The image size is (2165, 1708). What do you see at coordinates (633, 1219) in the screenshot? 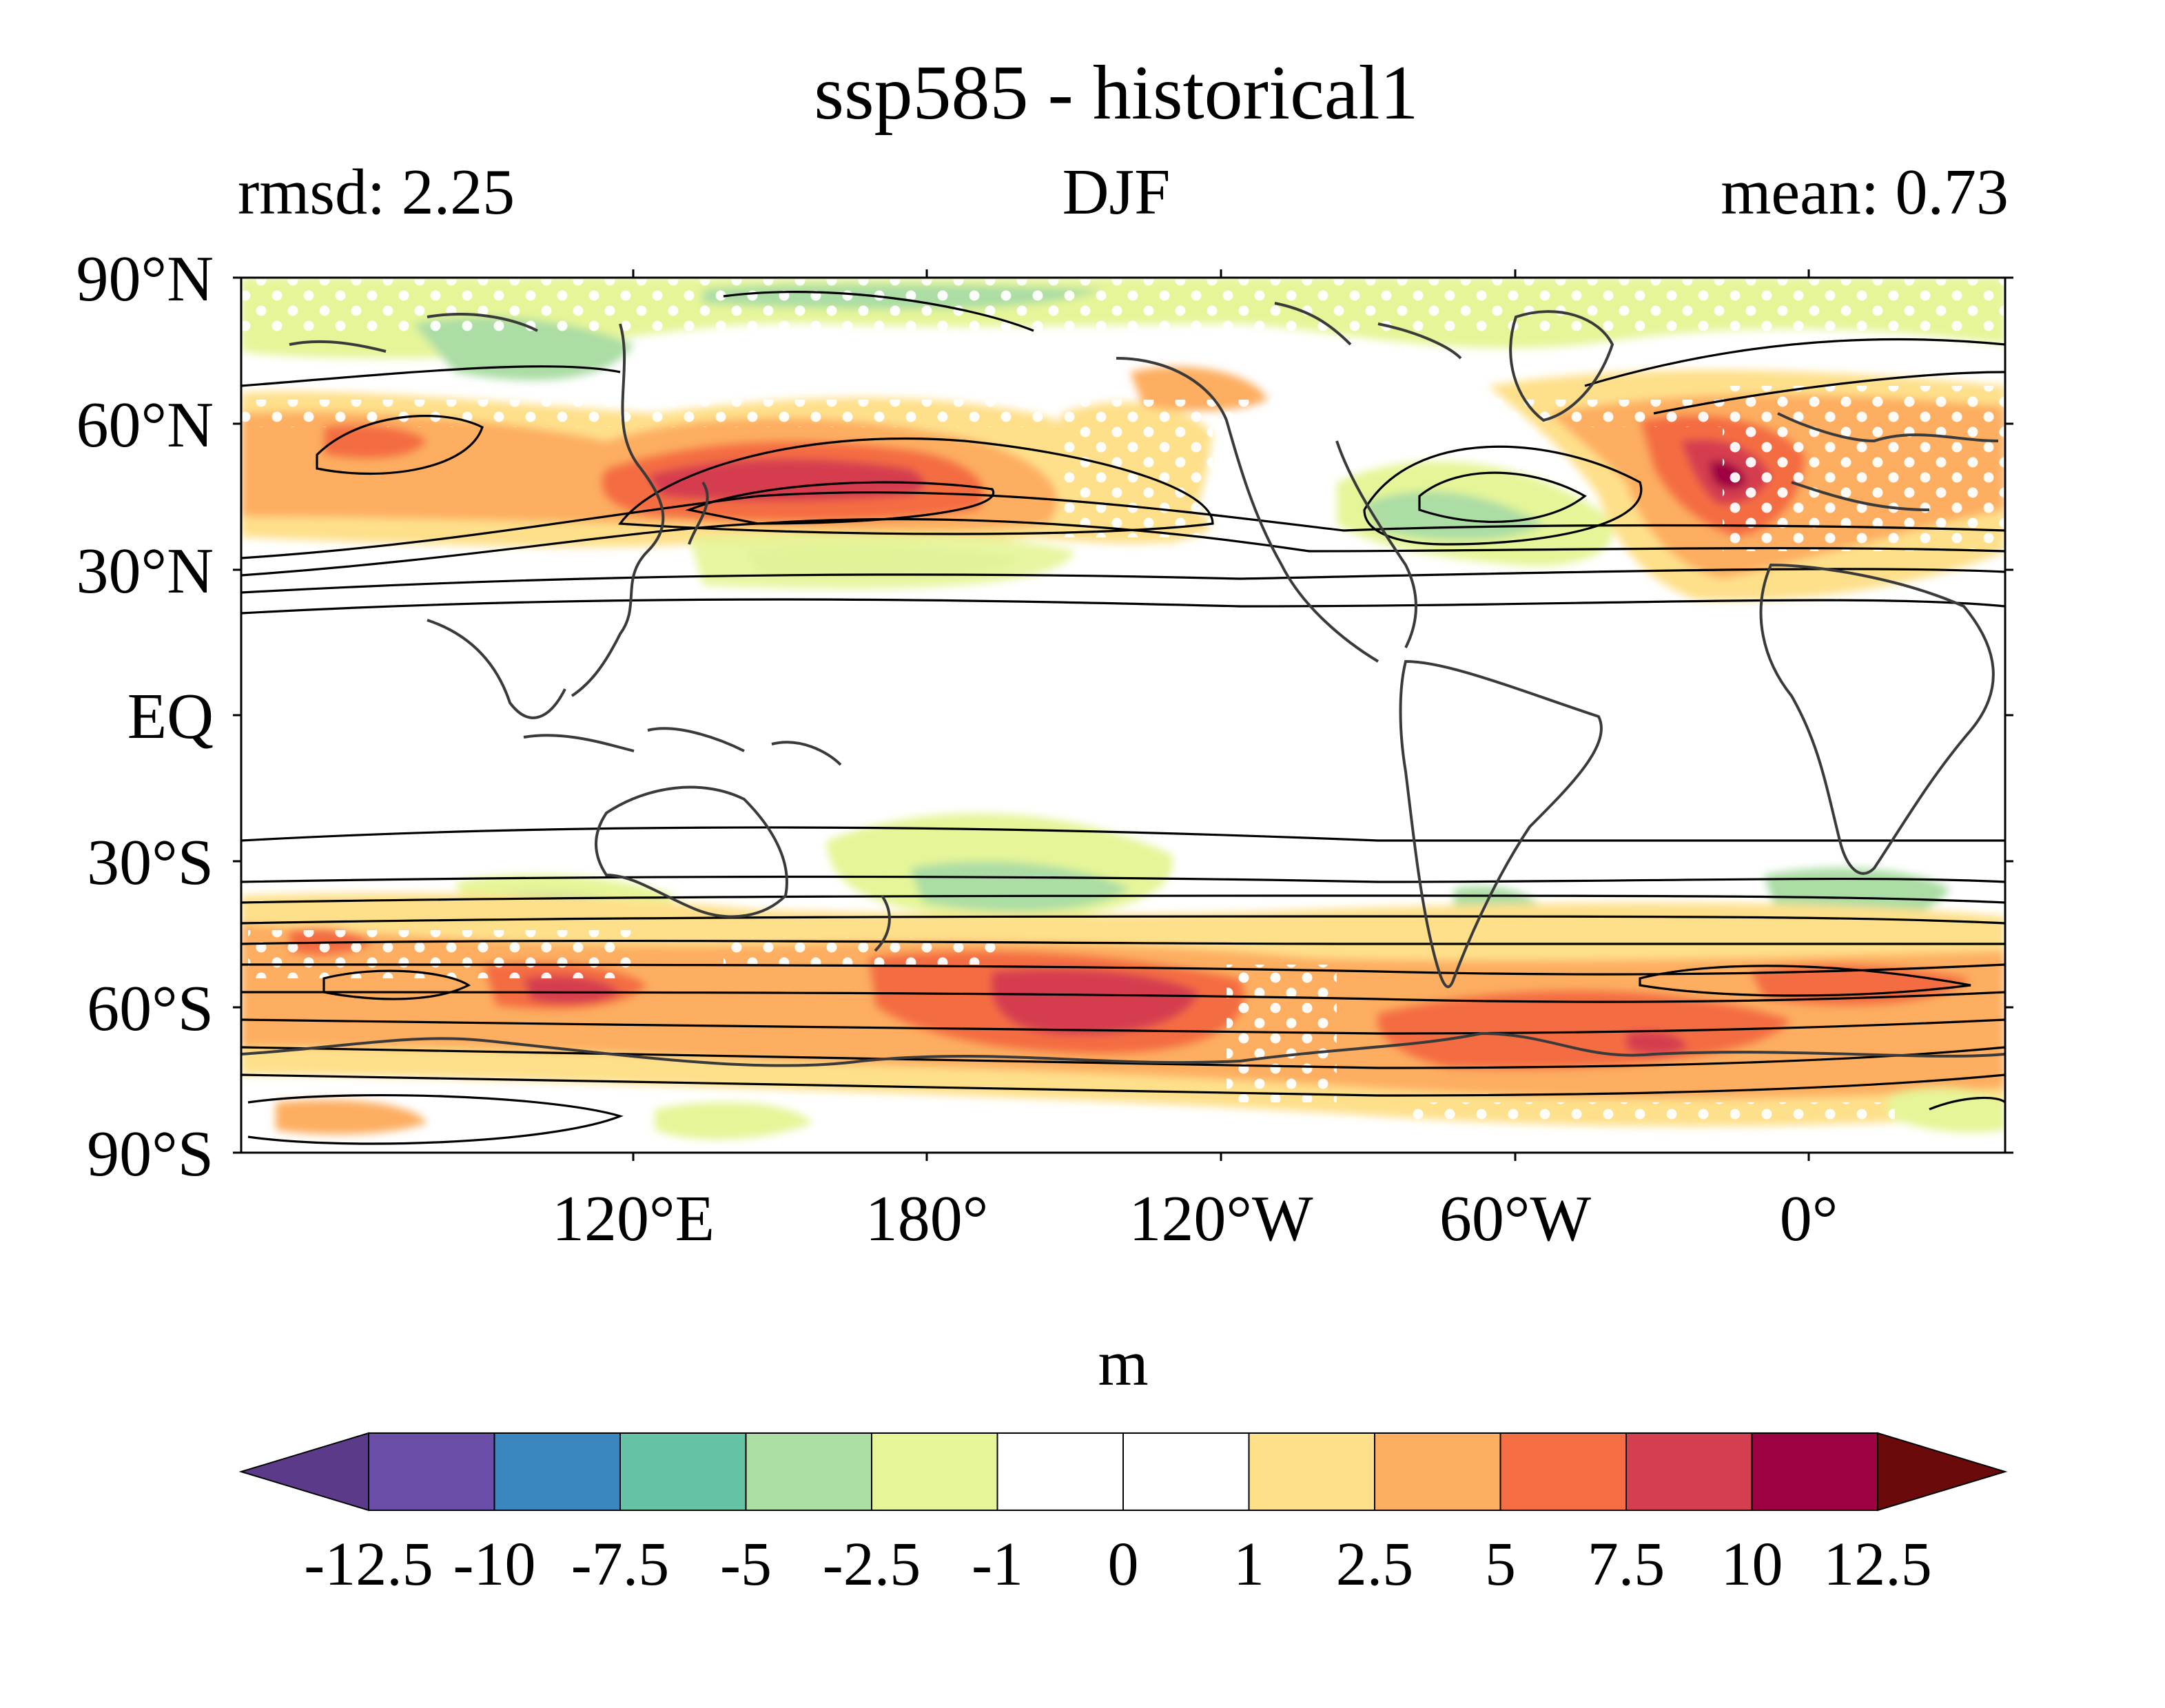
I see `lon-label-120e: 120°E` at bounding box center [633, 1219].